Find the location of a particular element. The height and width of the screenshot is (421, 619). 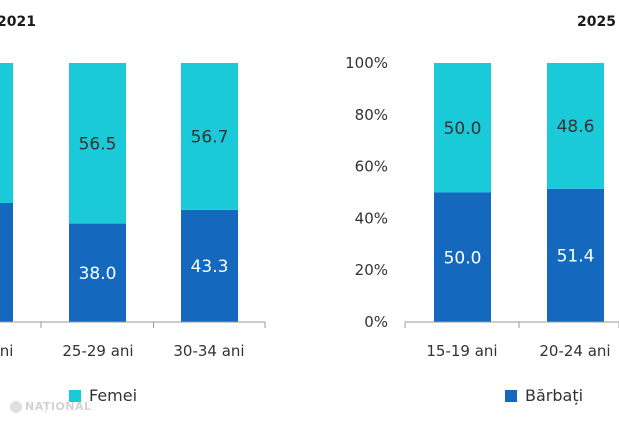

legend-swatch-femei is located at coordinates (75, 395).